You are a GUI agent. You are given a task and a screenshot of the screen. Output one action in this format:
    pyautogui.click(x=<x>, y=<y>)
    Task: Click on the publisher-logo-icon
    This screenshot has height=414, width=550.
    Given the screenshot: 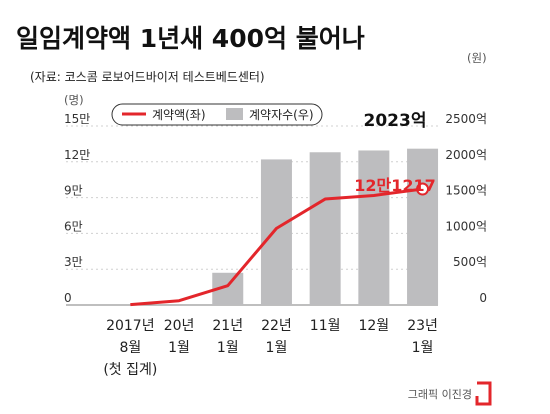 What is the action you would take?
    pyautogui.click(x=483, y=393)
    